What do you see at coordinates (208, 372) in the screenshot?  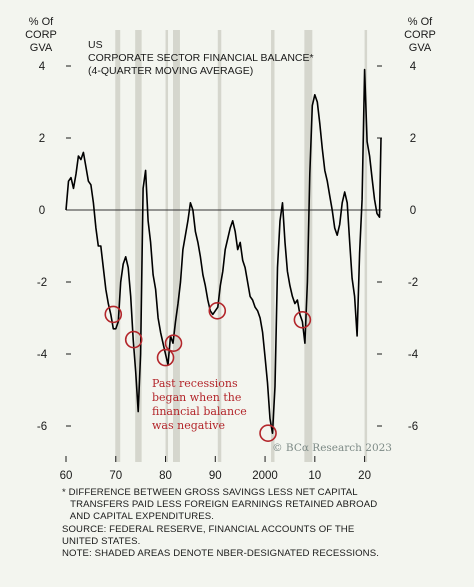 I see `recession-start-markers` at bounding box center [208, 372].